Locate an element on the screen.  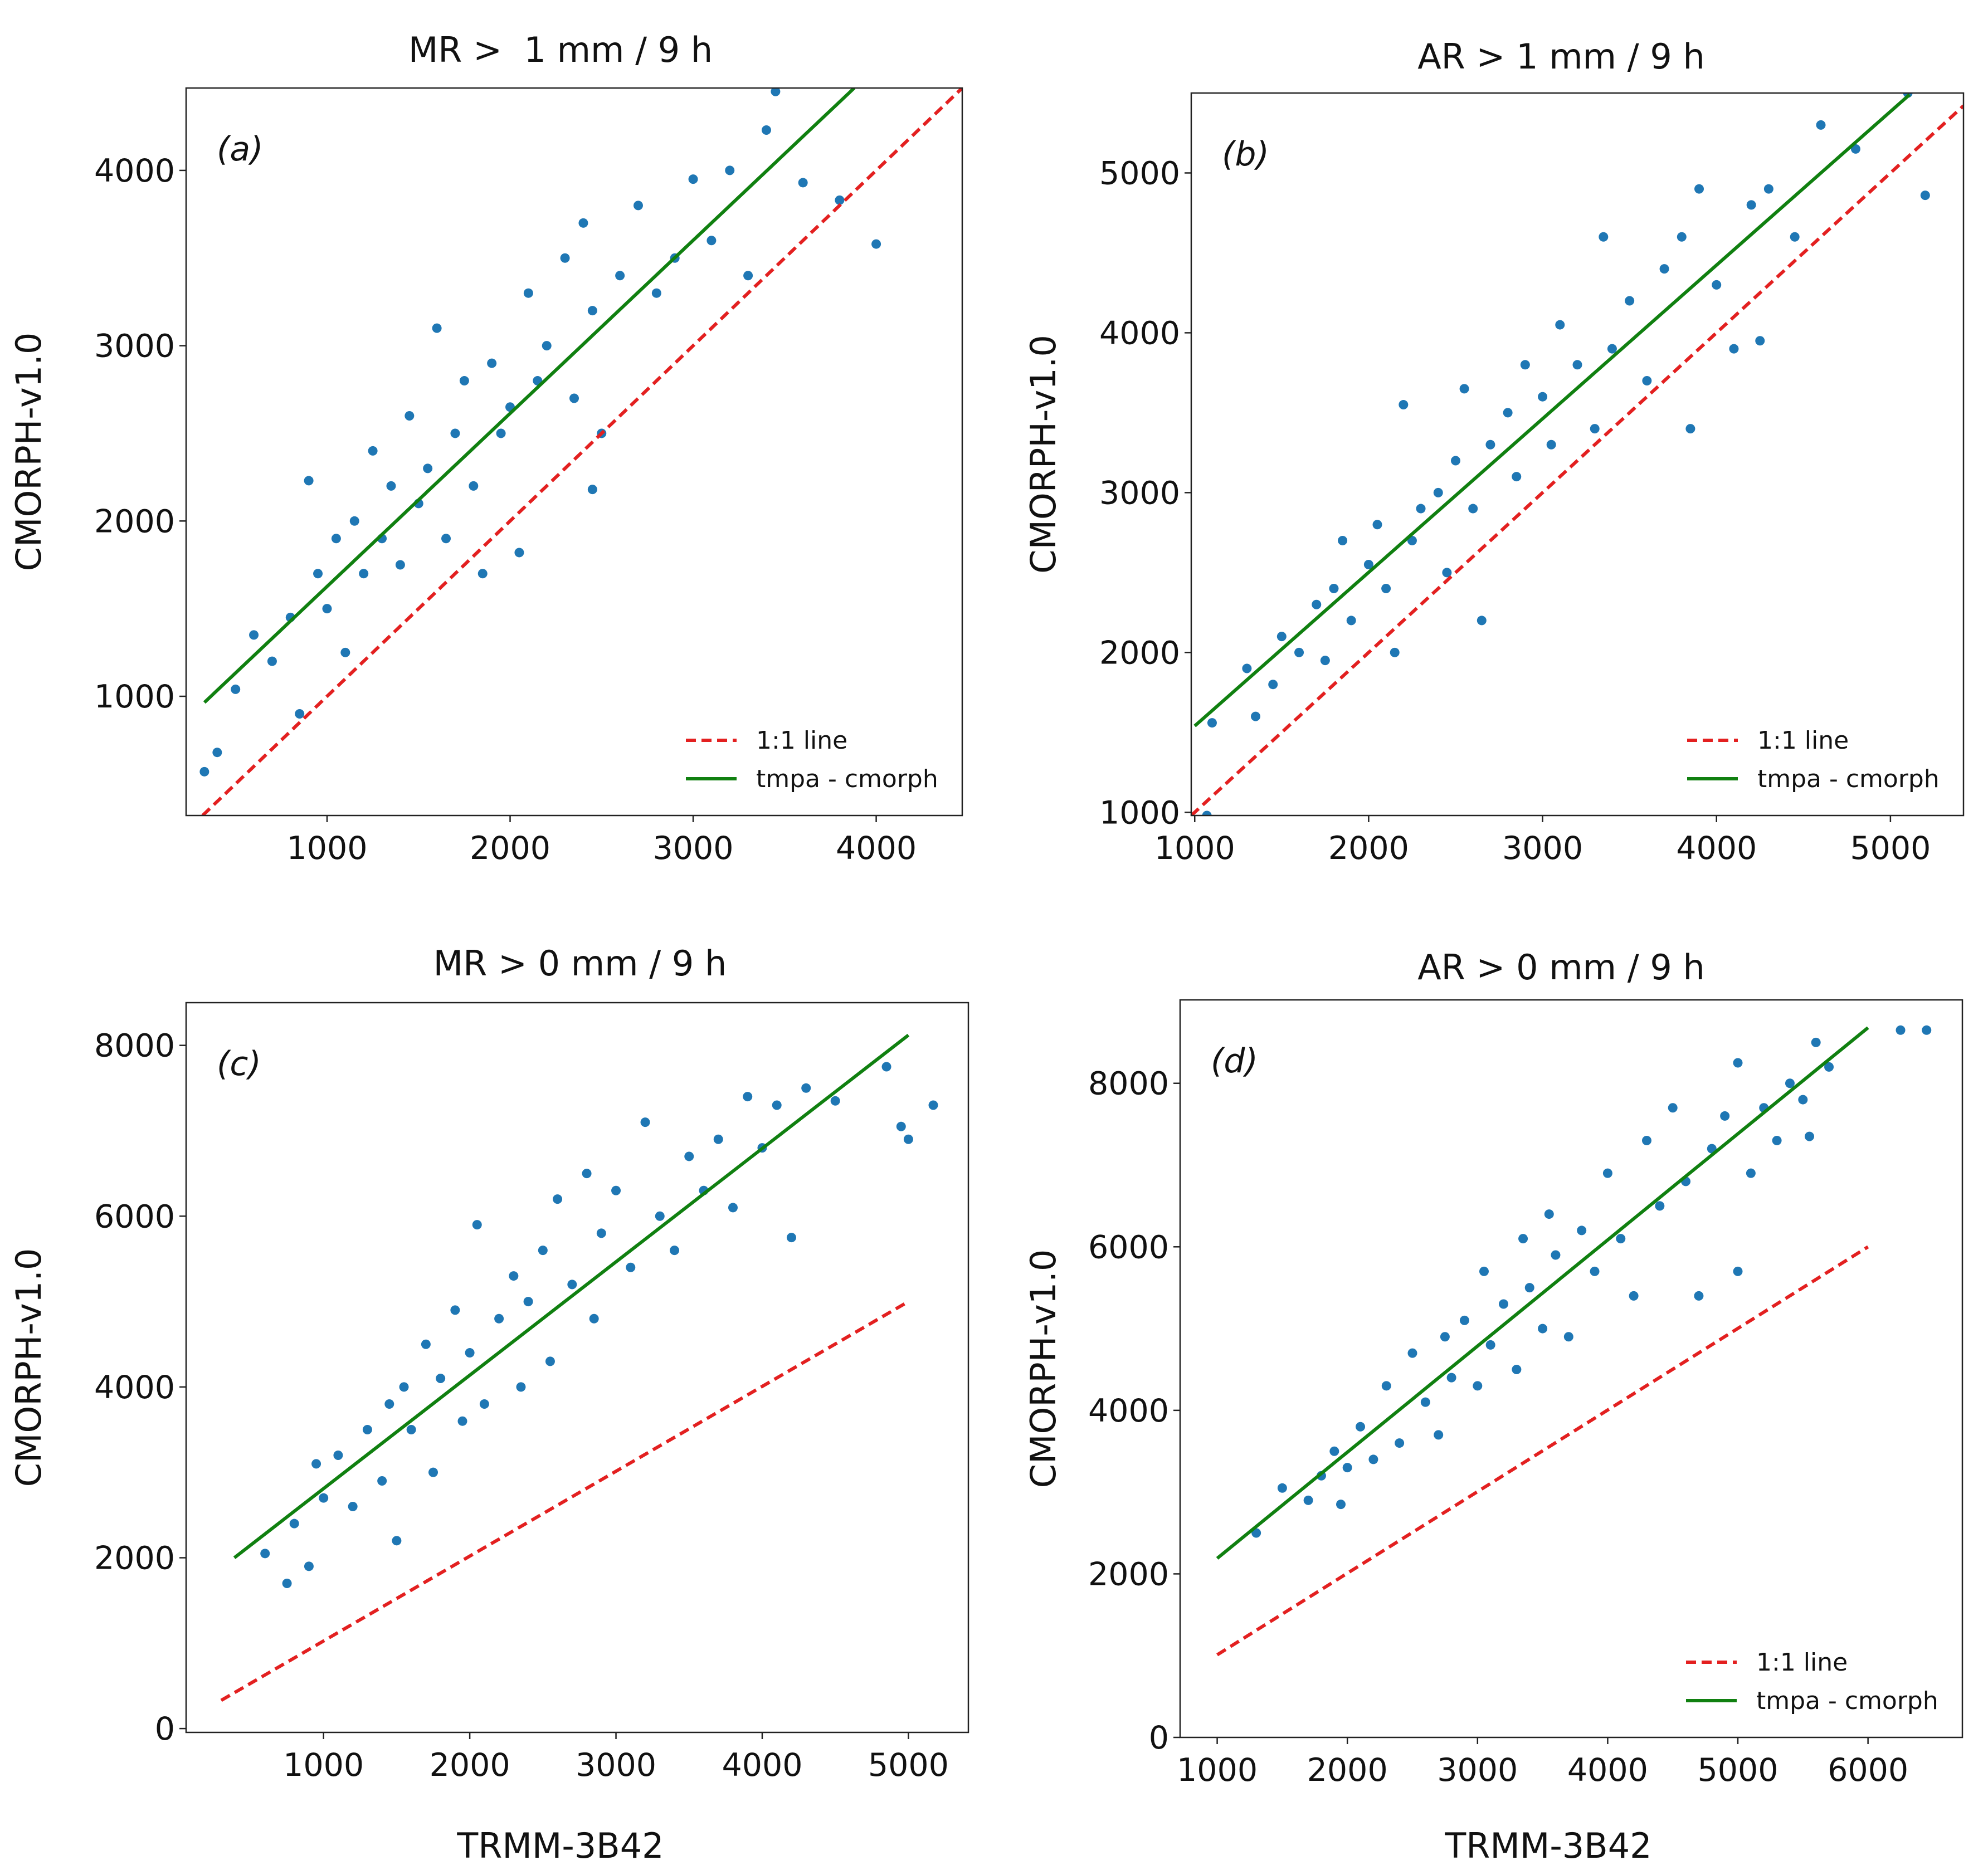
legend-label: tmpa - cmorph is located at coordinates (1848, 779).